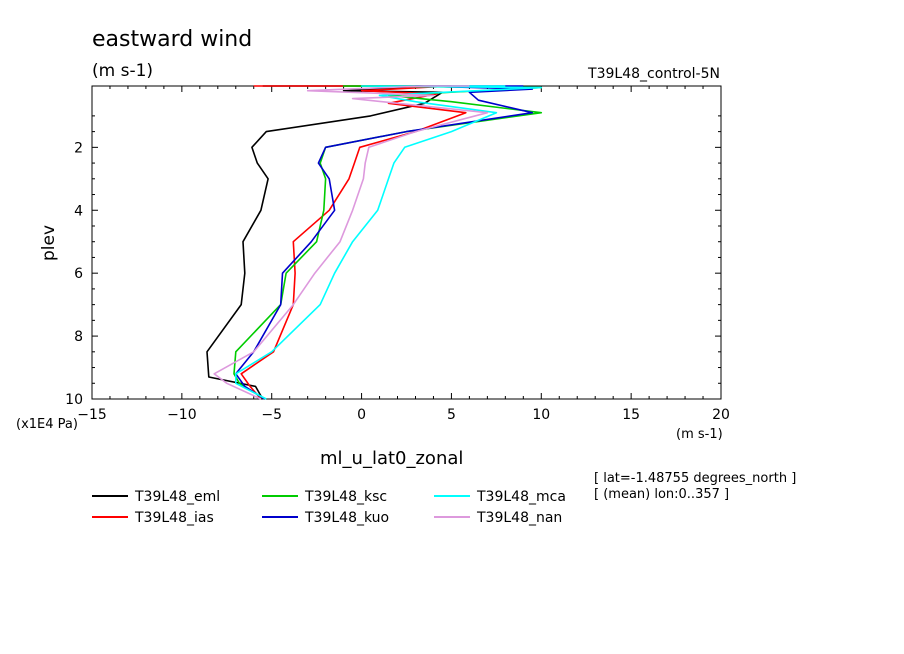 The width and height of the screenshot is (904, 654). Describe the element at coordinates (78, 148) in the screenshot. I see `y-tick-label: 2` at that location.